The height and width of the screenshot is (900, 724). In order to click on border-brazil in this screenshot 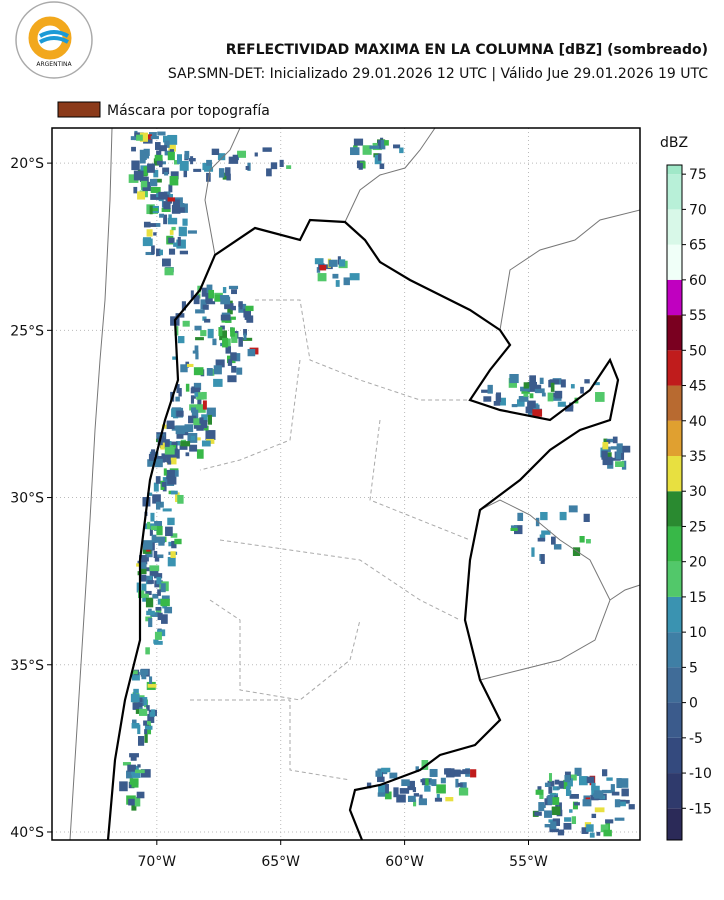, I will do `click(570, 270)`.